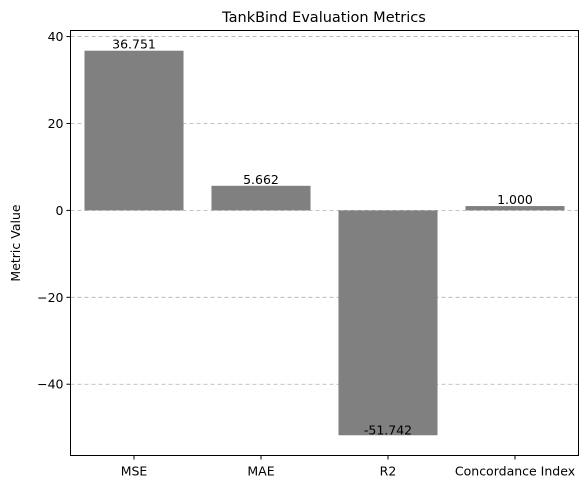  Describe the element at coordinates (50, 384) in the screenshot. I see `y-tick-label: −40` at that location.